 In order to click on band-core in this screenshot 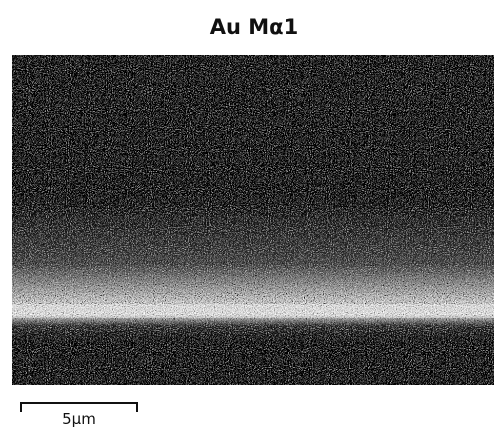, I will do `click(253, 311)`.